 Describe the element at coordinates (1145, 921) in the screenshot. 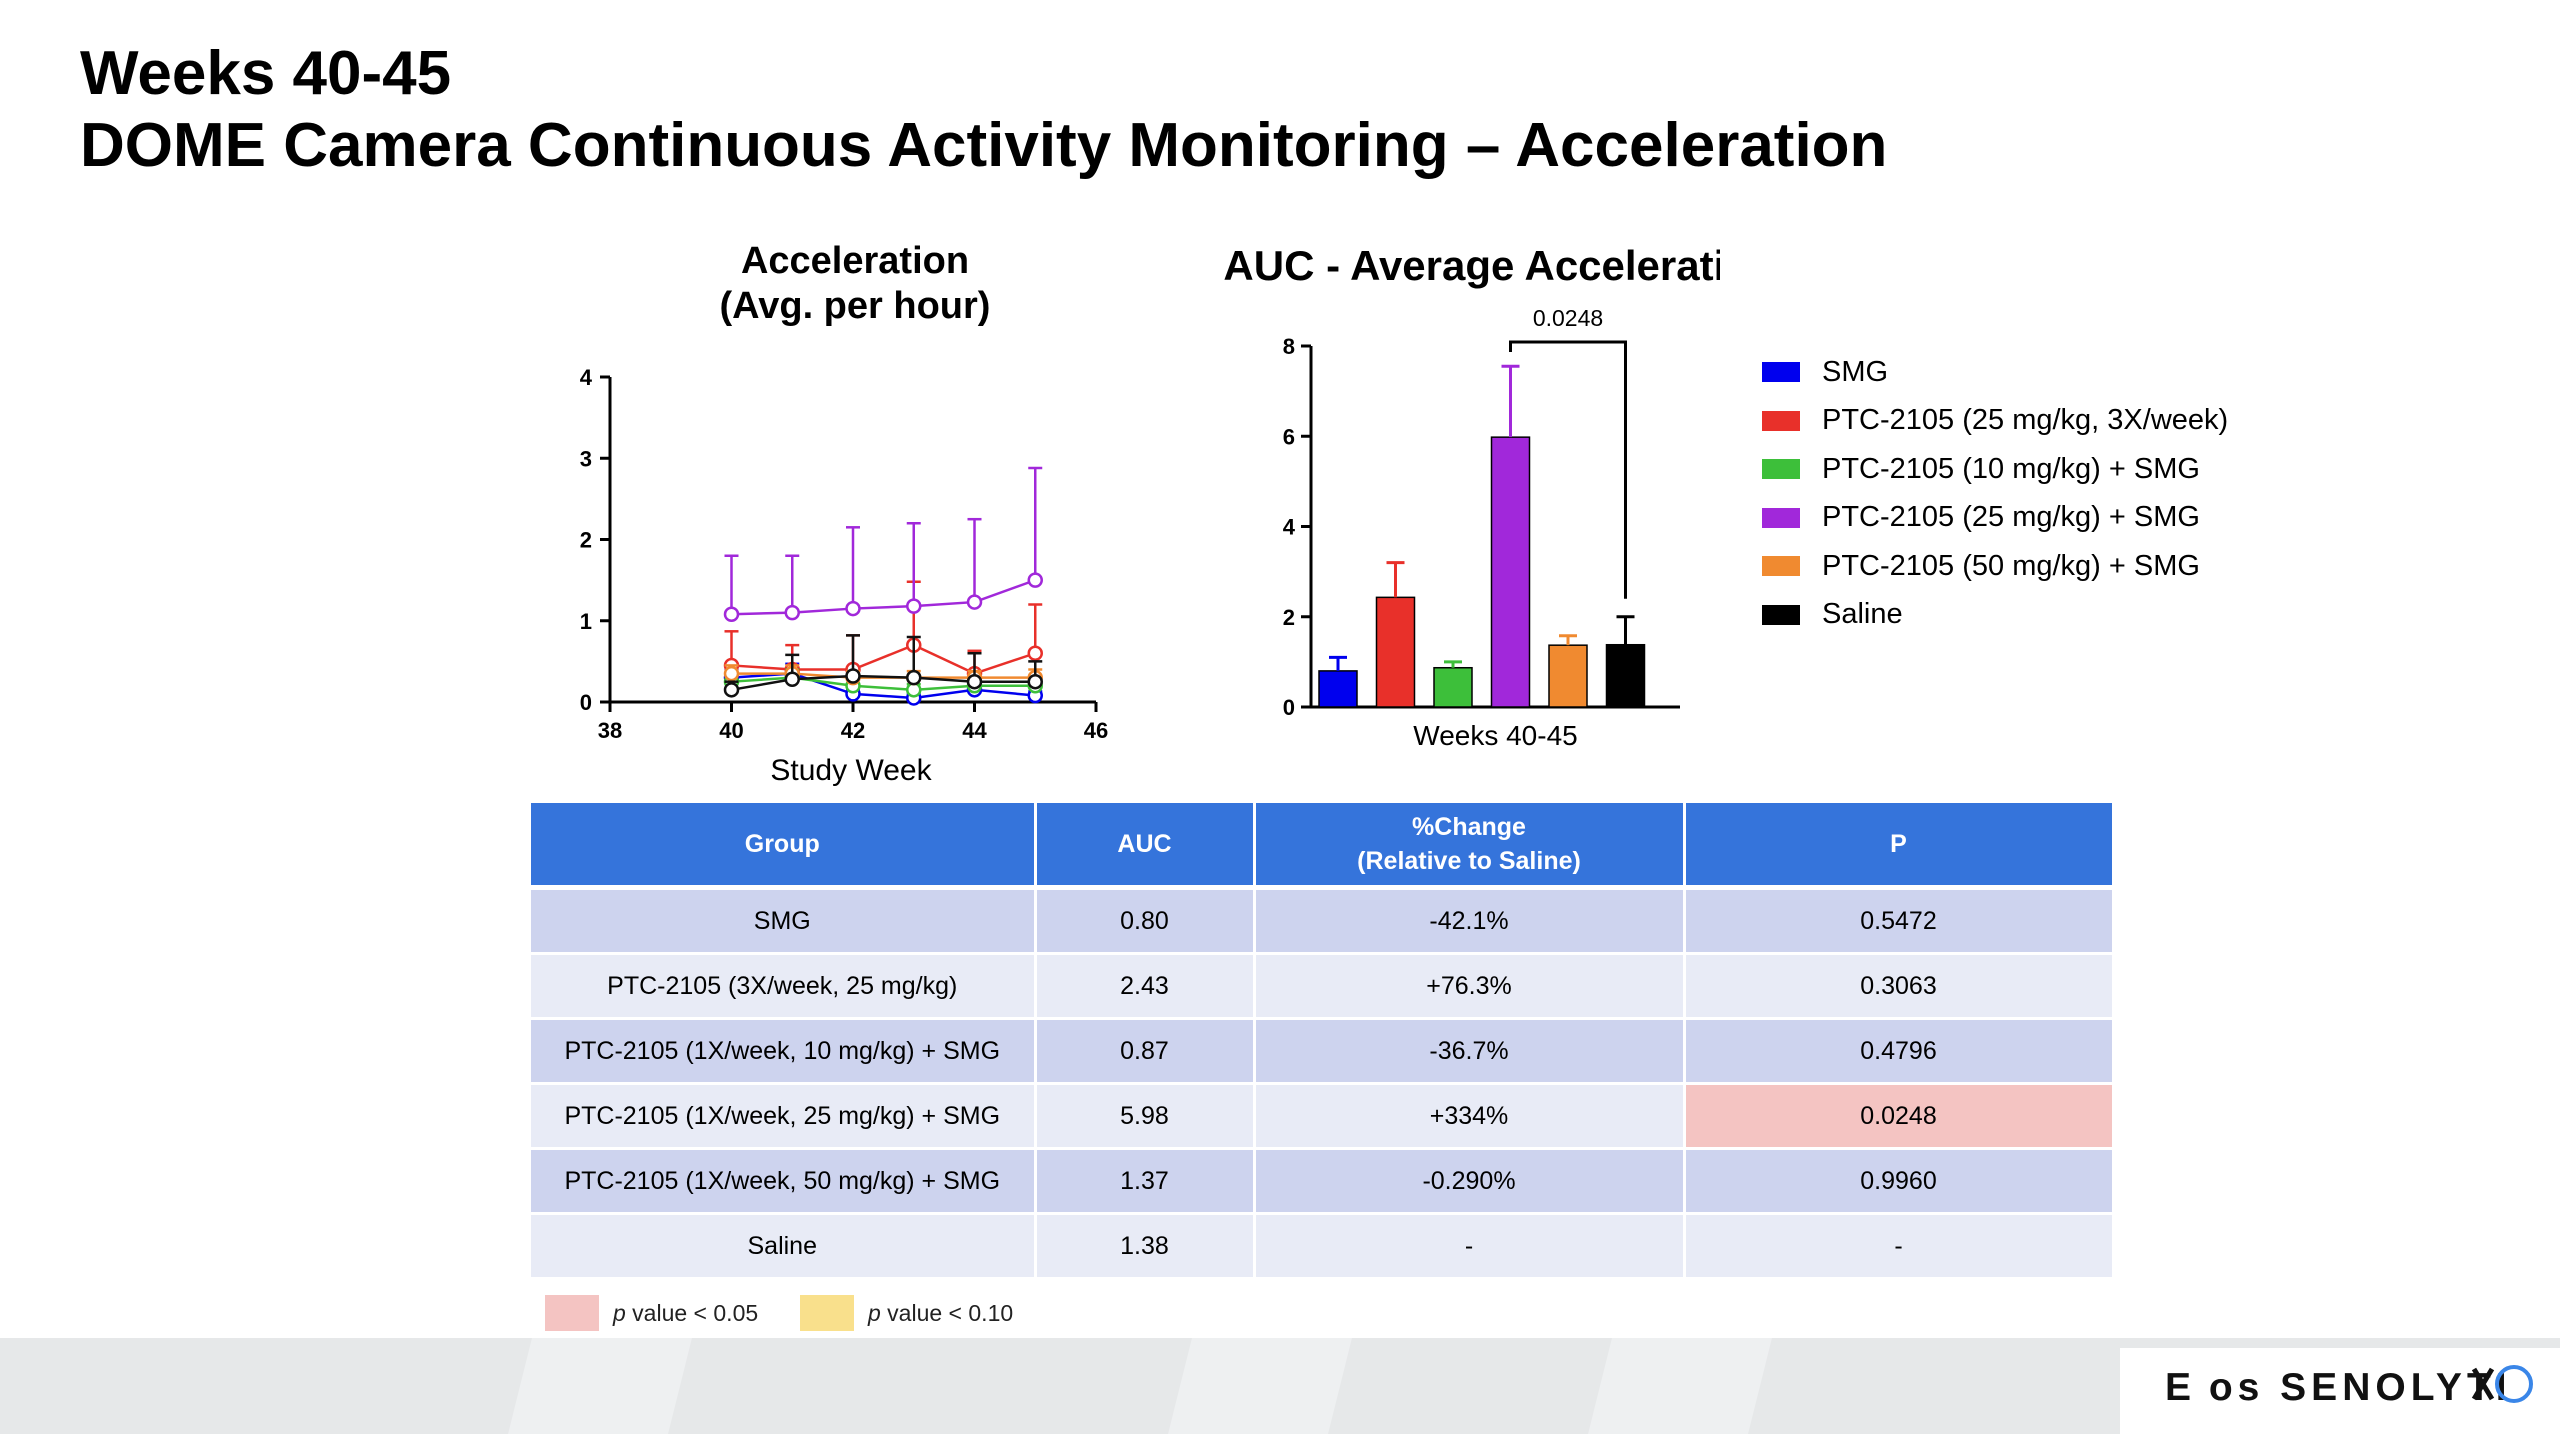

I see `cell-auc: 0.80` at that location.